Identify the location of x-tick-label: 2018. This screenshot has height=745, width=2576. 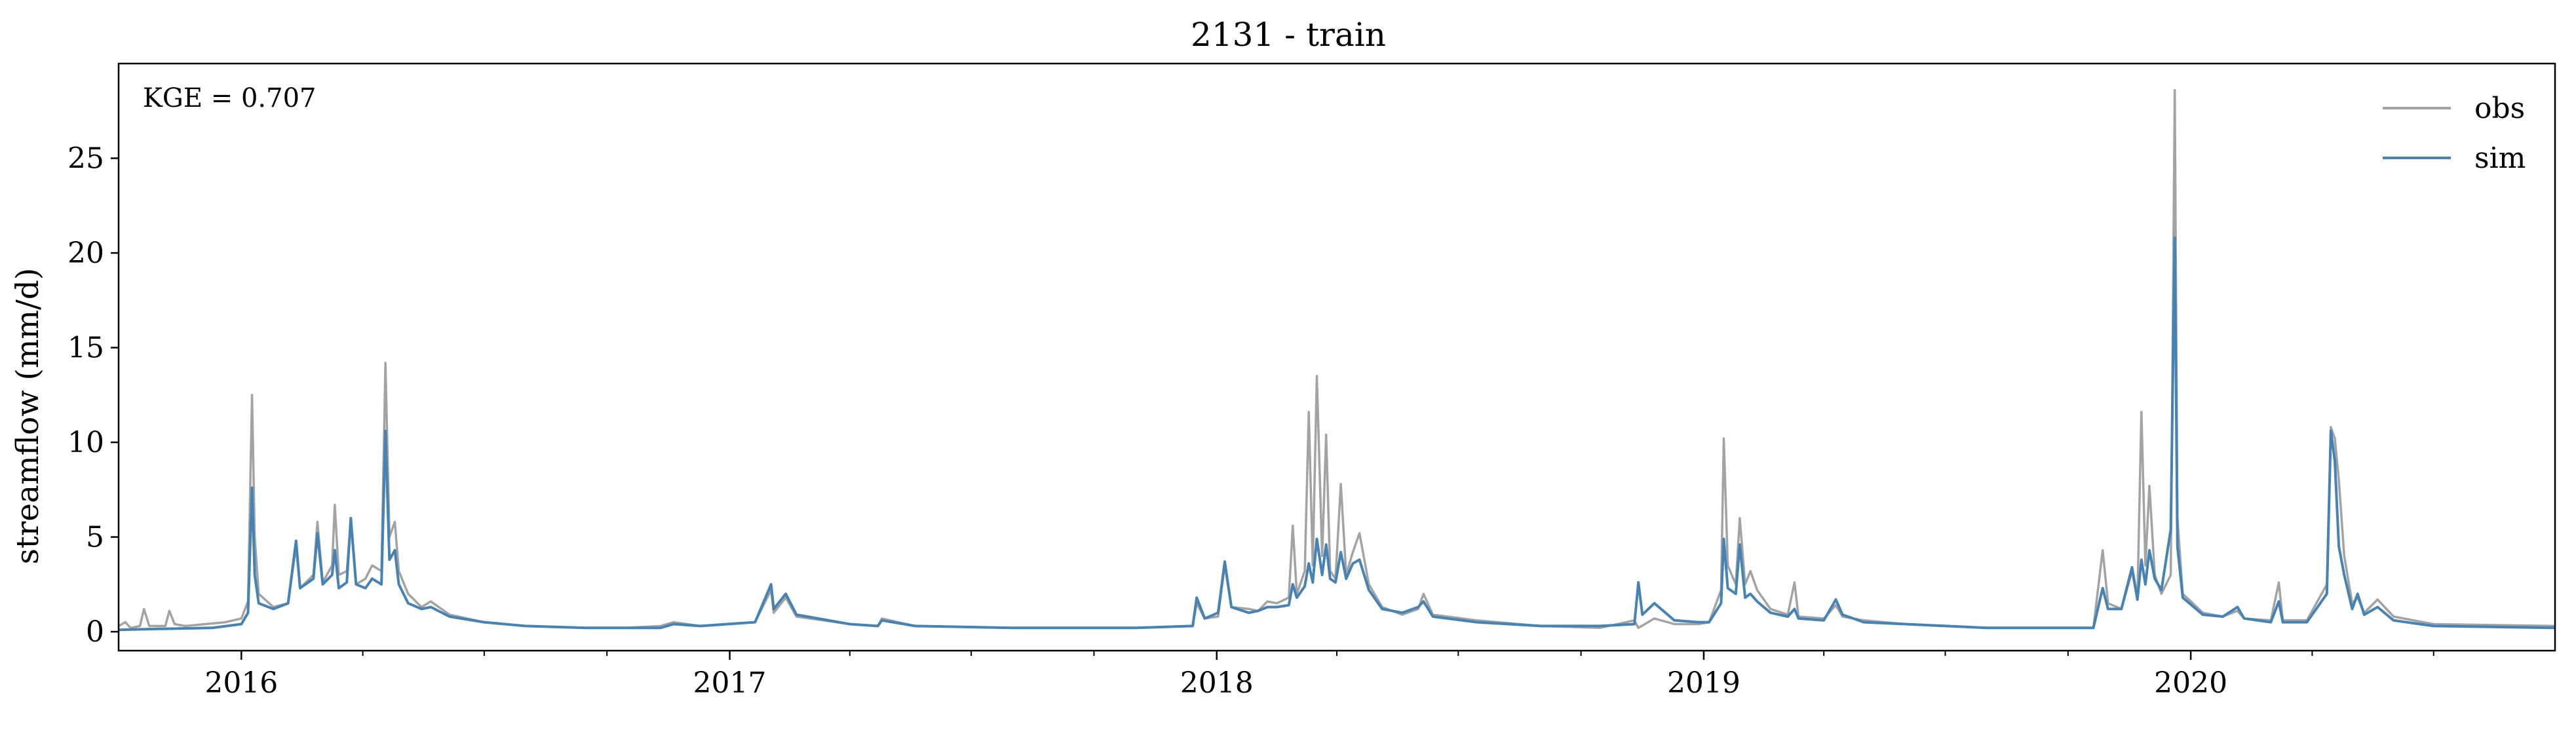
(1217, 683).